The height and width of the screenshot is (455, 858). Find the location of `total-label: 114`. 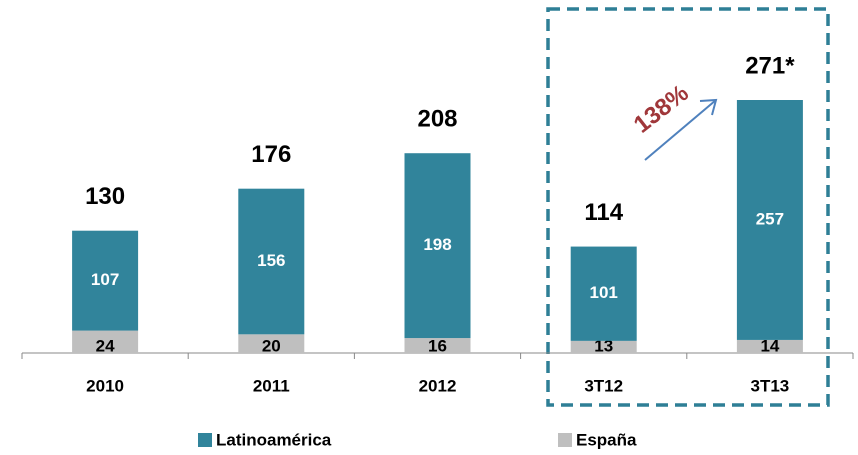

total-label: 114 is located at coordinates (603, 212).